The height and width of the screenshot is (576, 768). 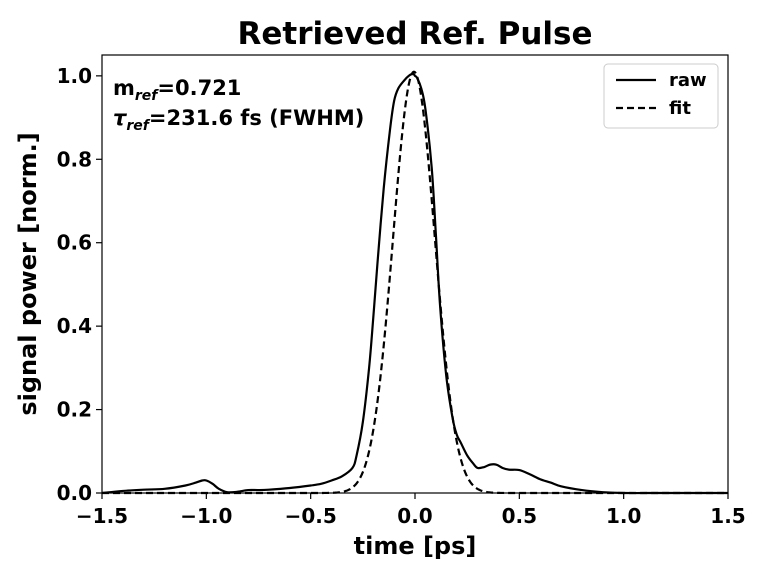 I want to click on x-axis: −1.5 −1.0 −0.5 0.0 0.5 1.0 1.5, so click(x=411, y=510).